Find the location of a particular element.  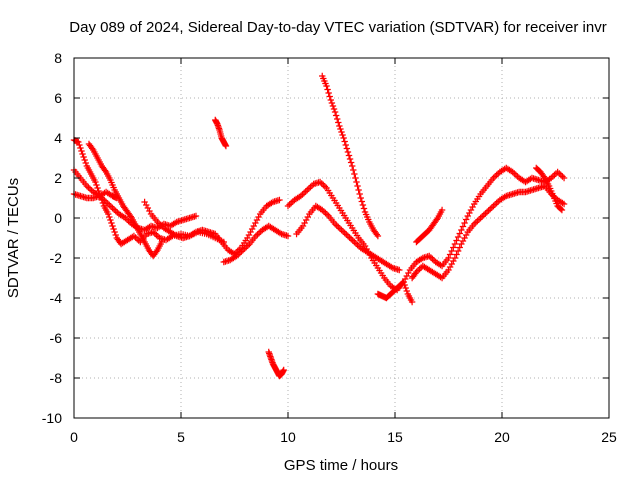

x-tick-label: 10 is located at coordinates (288, 437).